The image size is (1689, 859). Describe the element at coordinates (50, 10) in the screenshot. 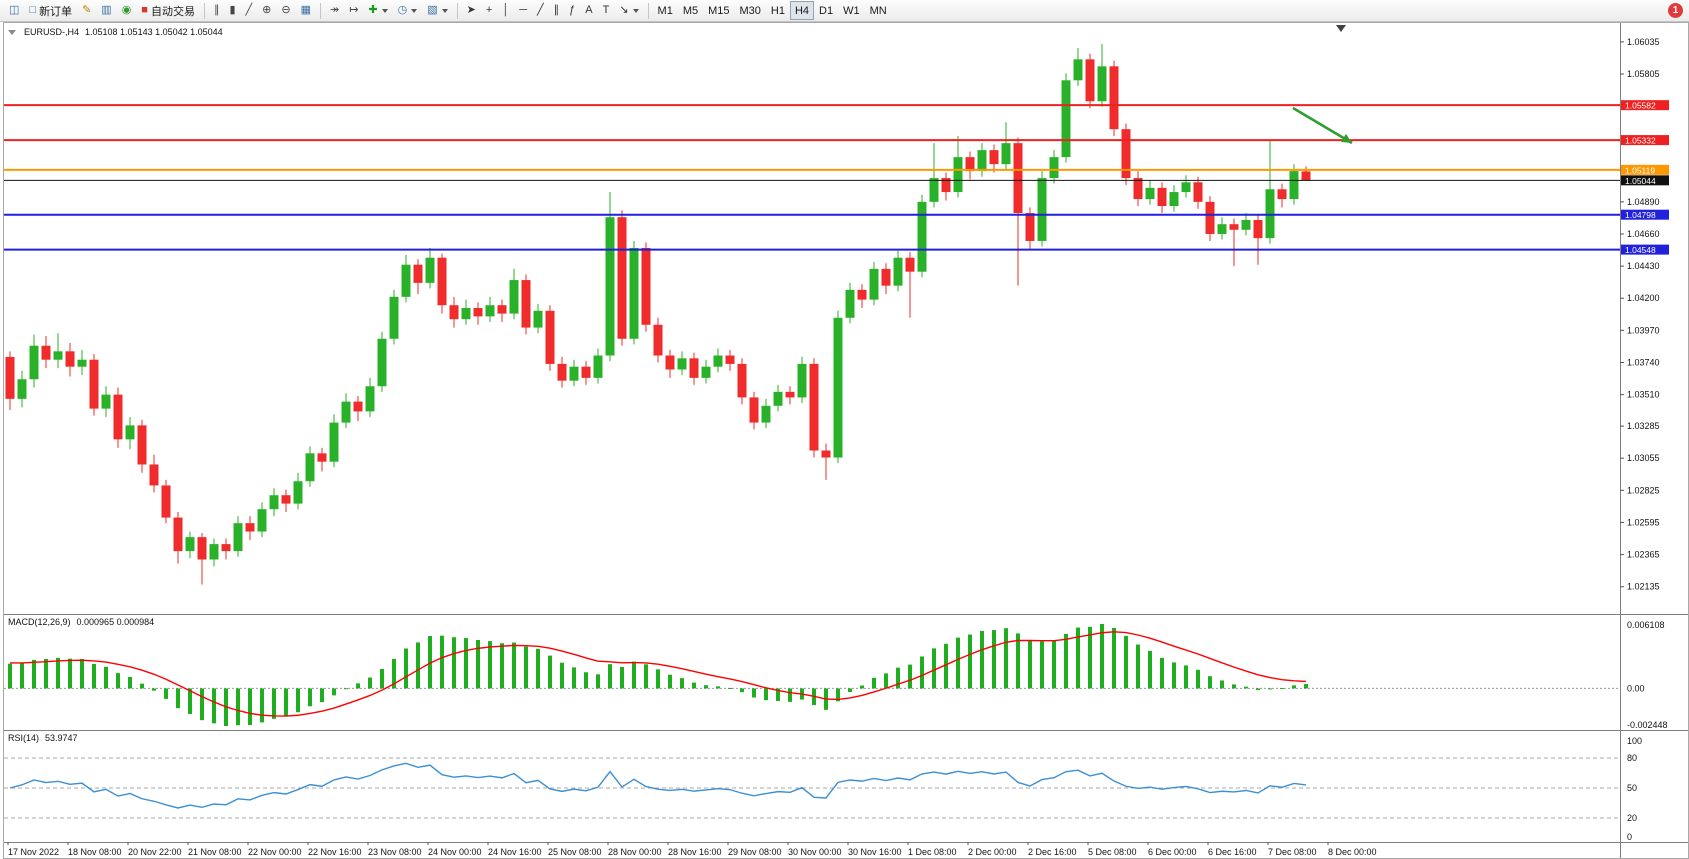

I see `new-order-button: □ 新订单` at that location.